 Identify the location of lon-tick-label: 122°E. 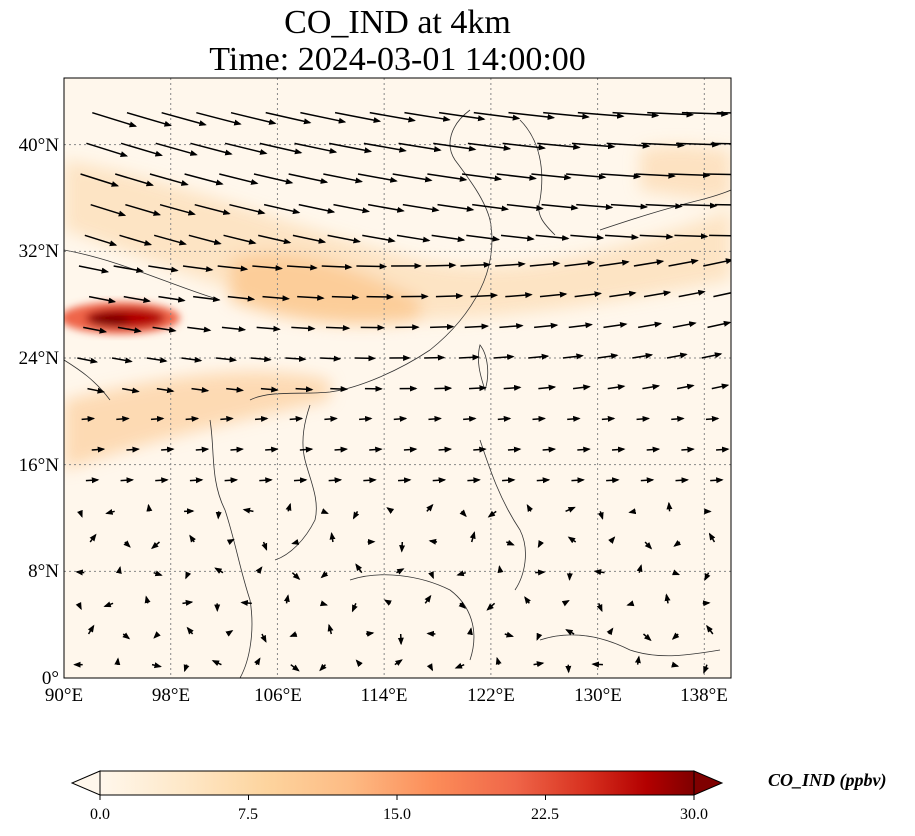
(491, 695).